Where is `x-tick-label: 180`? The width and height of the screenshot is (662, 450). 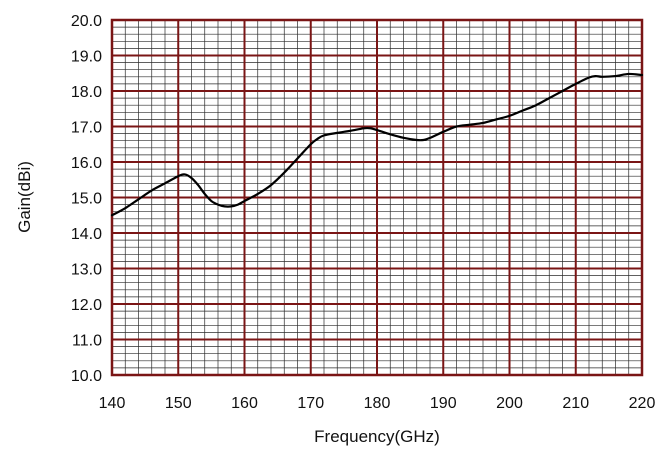 x-tick-label: 180 is located at coordinates (377, 403).